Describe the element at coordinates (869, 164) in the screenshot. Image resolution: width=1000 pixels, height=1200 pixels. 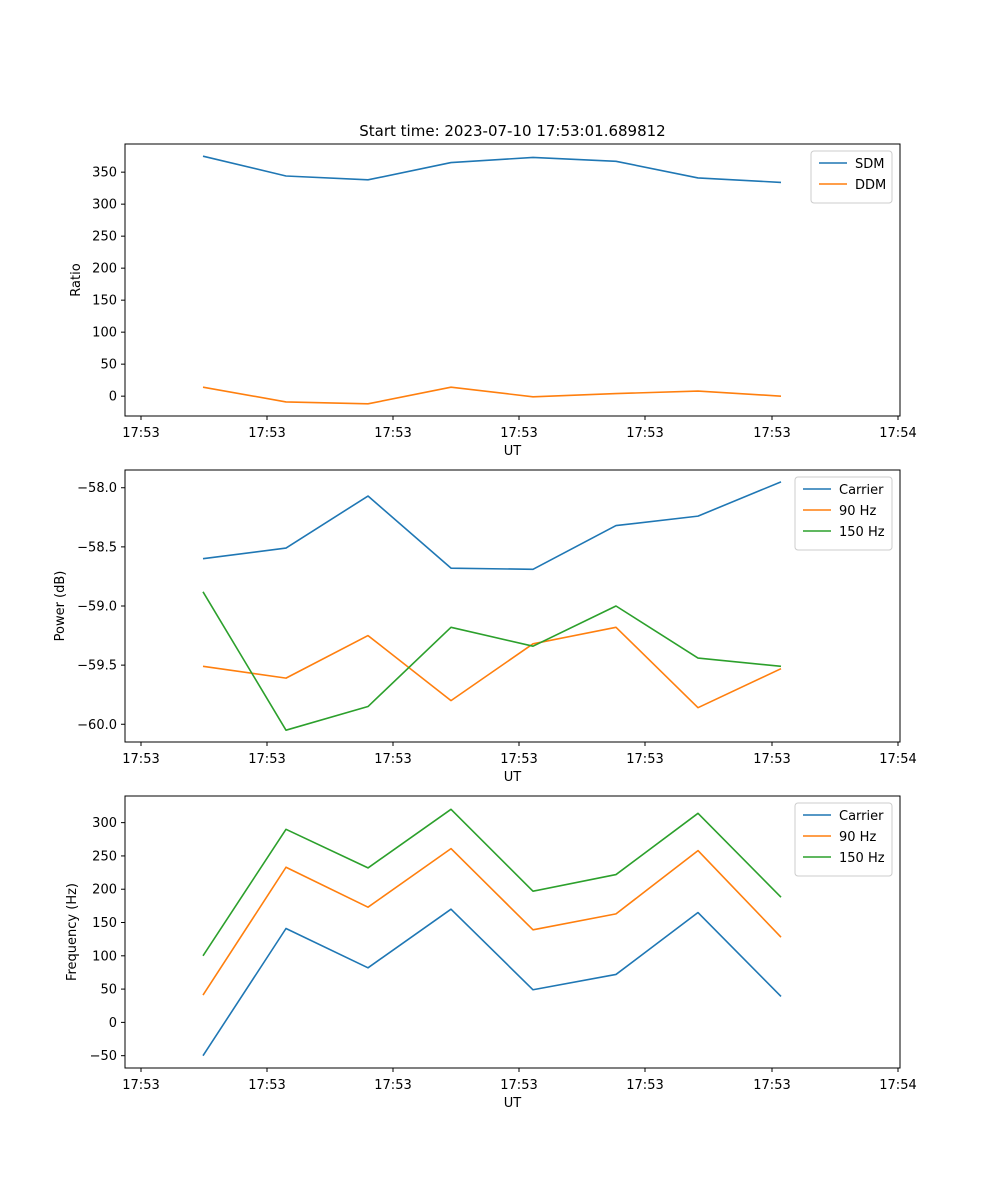
I see `legend-label: SDM` at that location.